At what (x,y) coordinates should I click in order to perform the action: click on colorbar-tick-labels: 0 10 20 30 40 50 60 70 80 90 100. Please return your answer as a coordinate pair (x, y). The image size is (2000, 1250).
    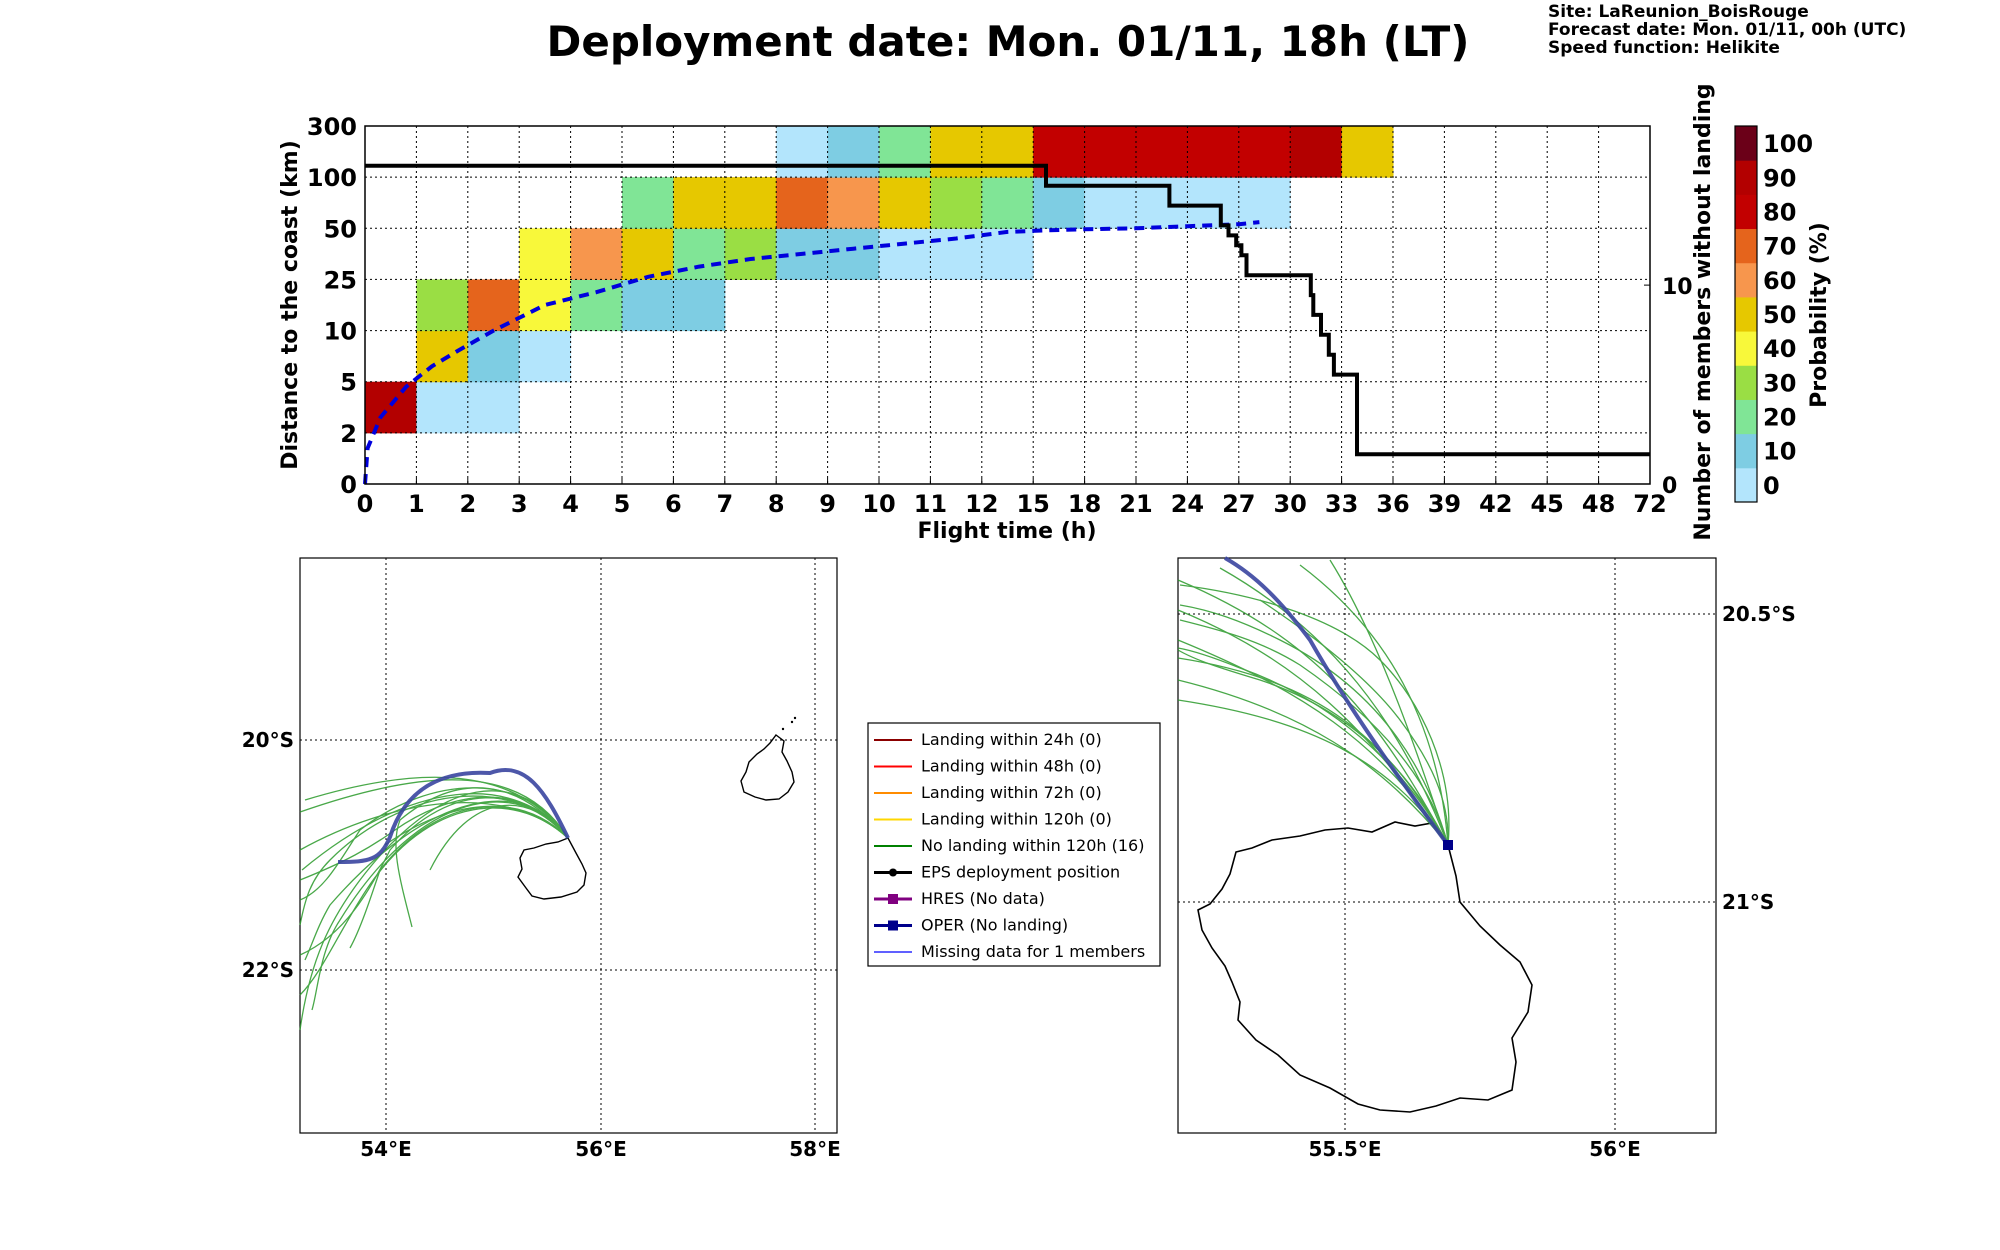
    Looking at the image, I should click on (1788, 315).